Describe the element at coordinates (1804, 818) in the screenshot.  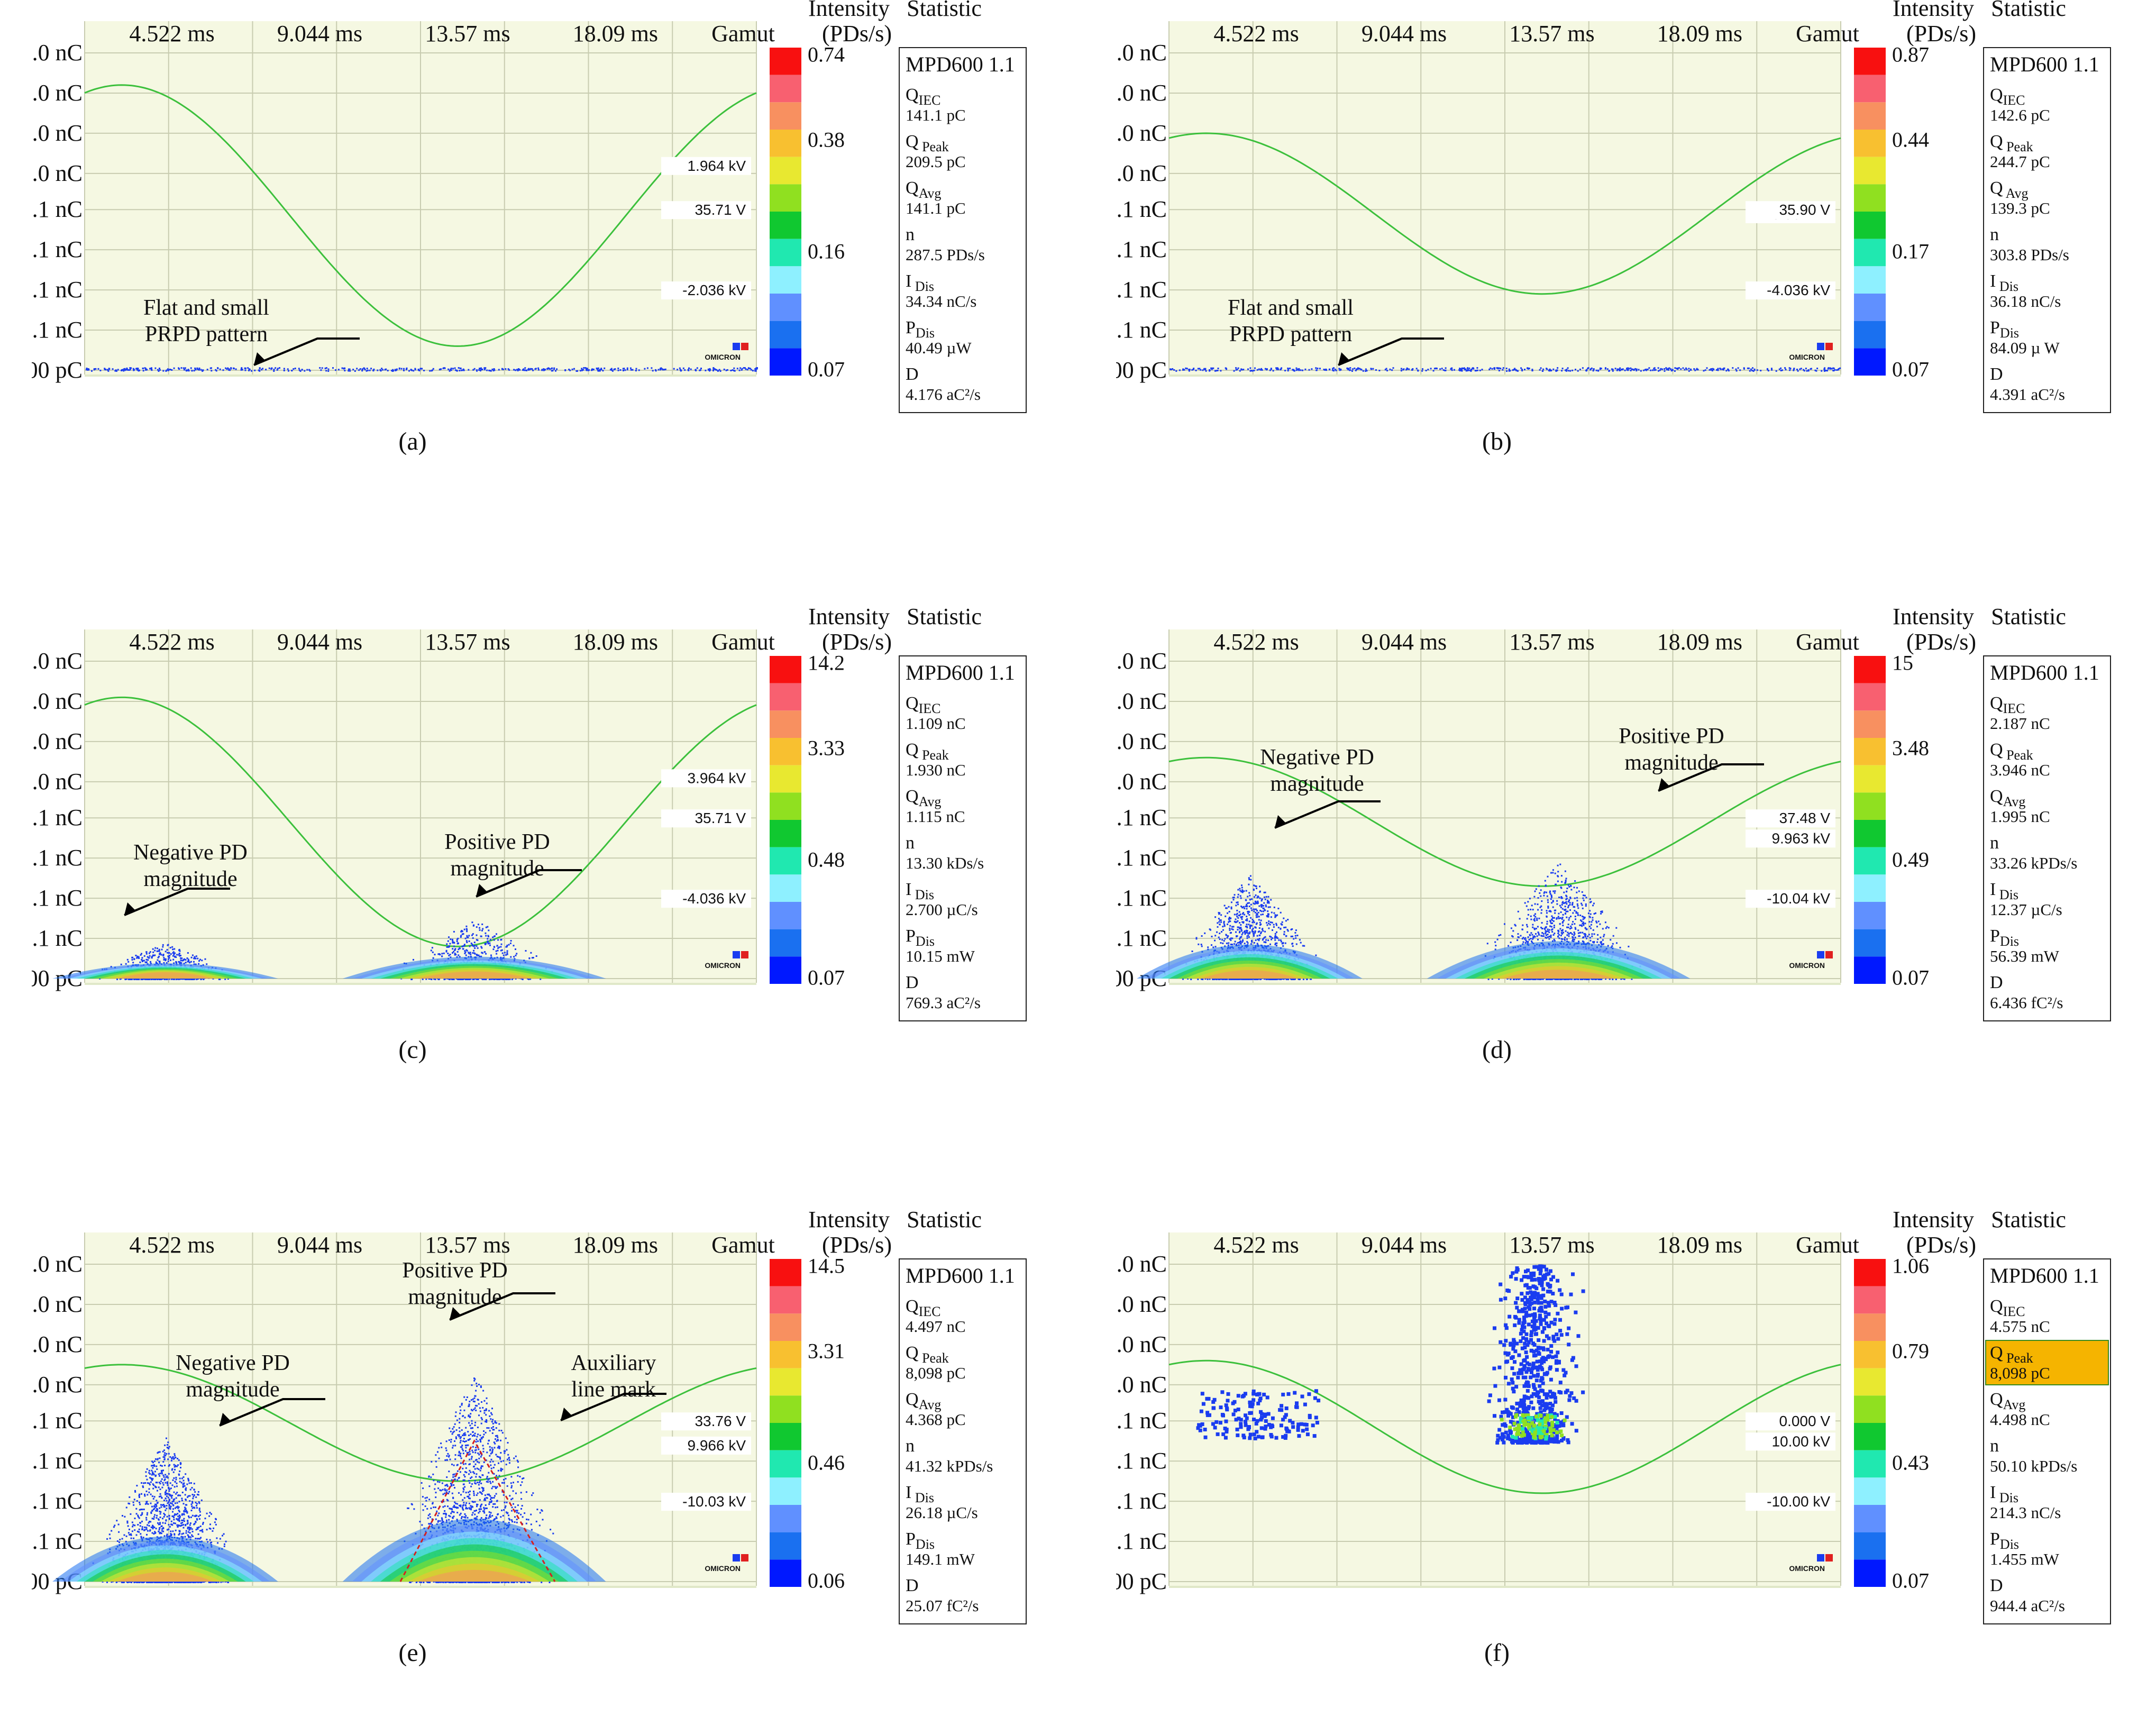
I see `voltage-label: 37.48 V` at that location.